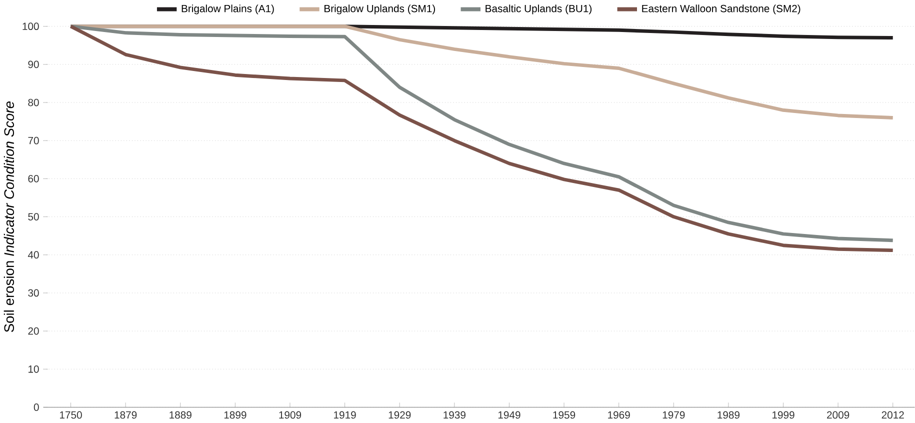 Image resolution: width=915 pixels, height=423 pixels. I want to click on x-tick-label: 1750, so click(71, 415).